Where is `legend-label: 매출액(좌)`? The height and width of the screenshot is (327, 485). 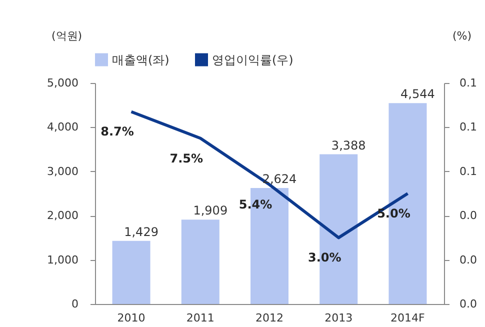
legend-label: 매출액(좌) is located at coordinates (141, 59).